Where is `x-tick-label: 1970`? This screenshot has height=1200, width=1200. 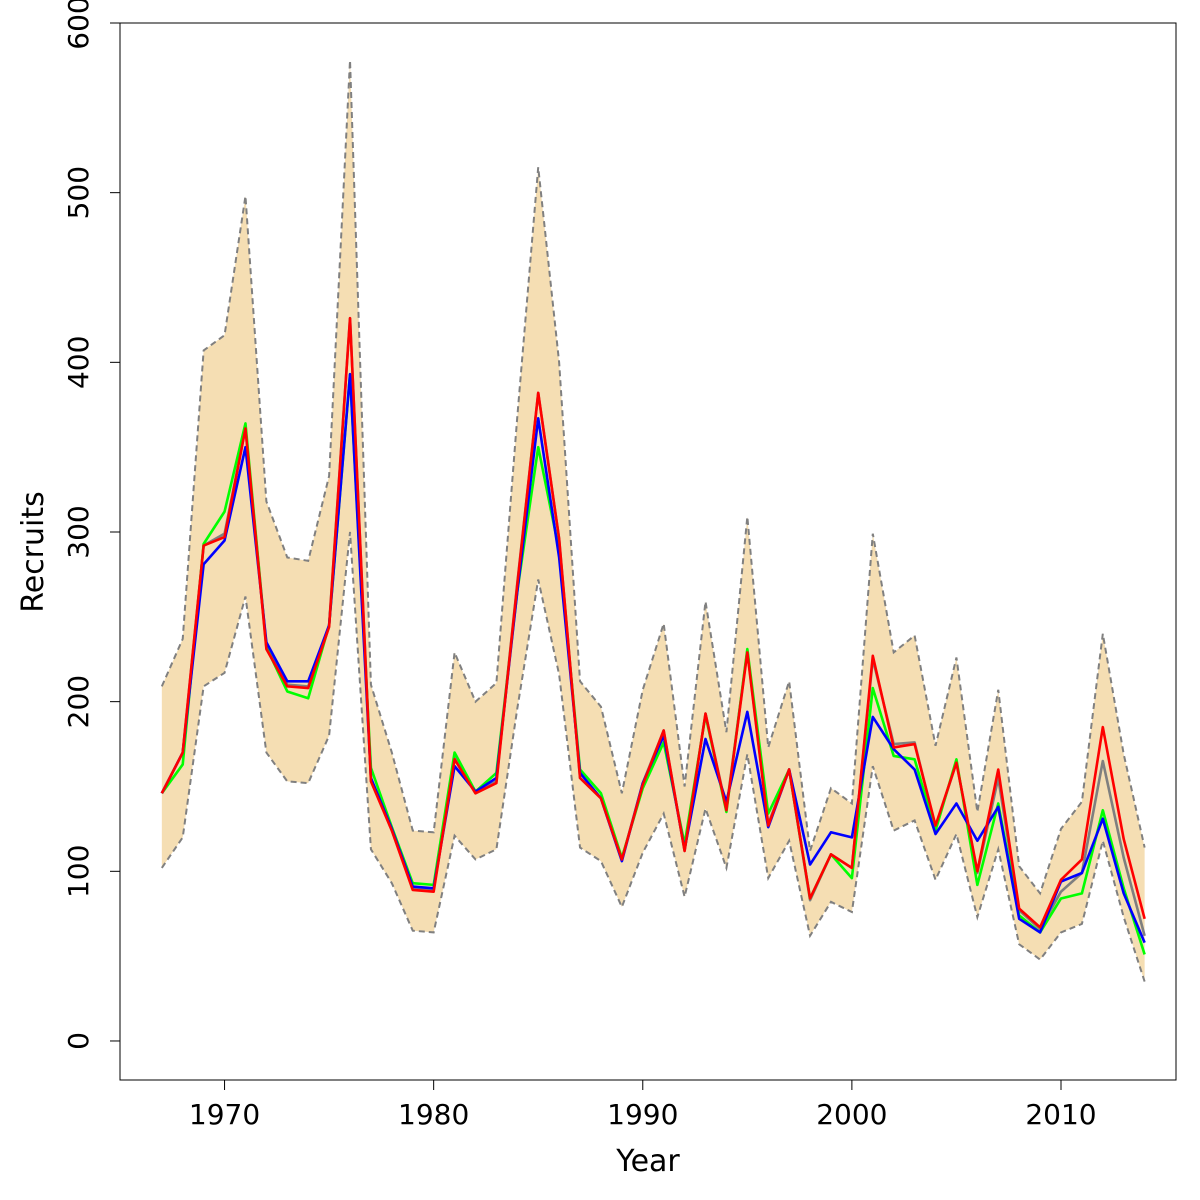 x-tick-label: 1970 is located at coordinates (224, 1114).